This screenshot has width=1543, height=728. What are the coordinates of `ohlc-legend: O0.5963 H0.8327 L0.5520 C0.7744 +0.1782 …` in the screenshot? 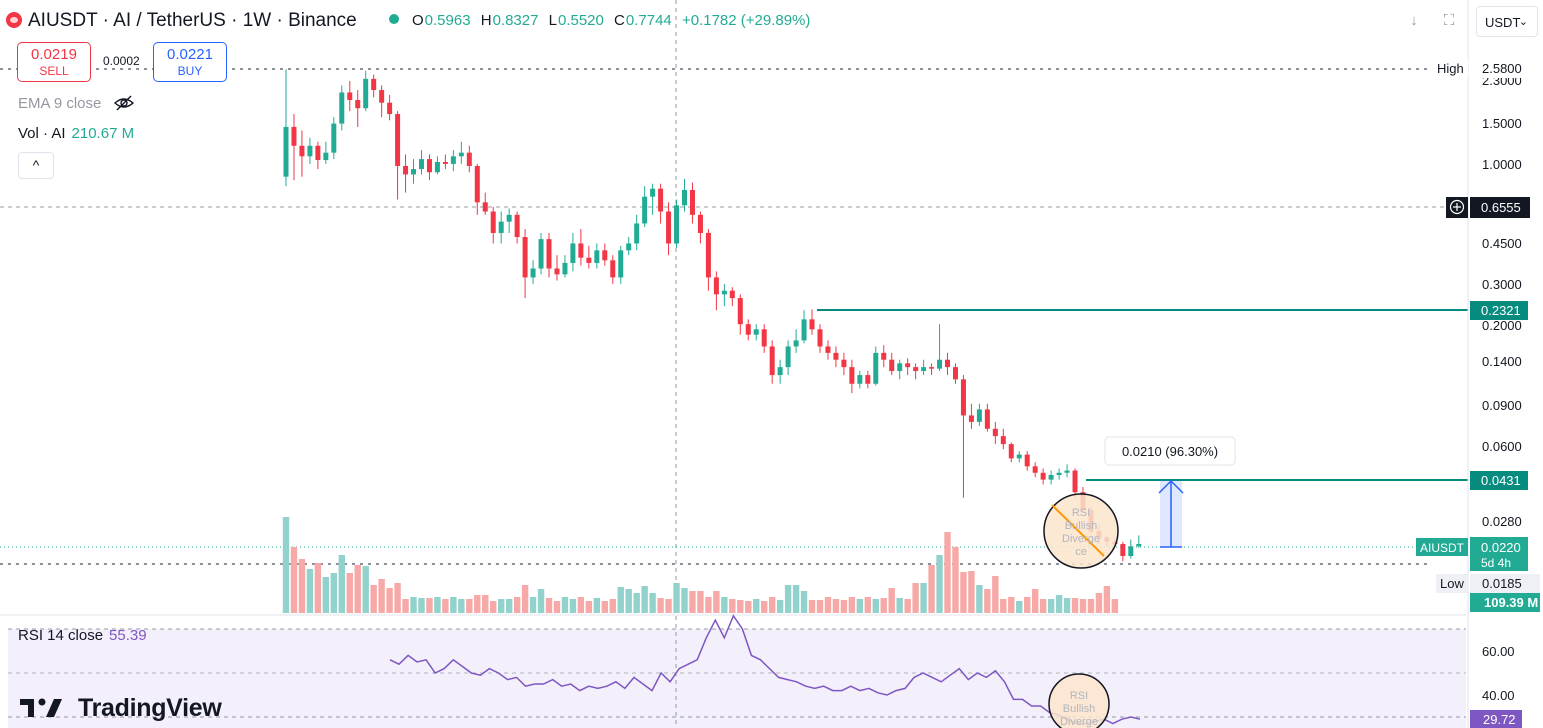 It's located at (614, 20).